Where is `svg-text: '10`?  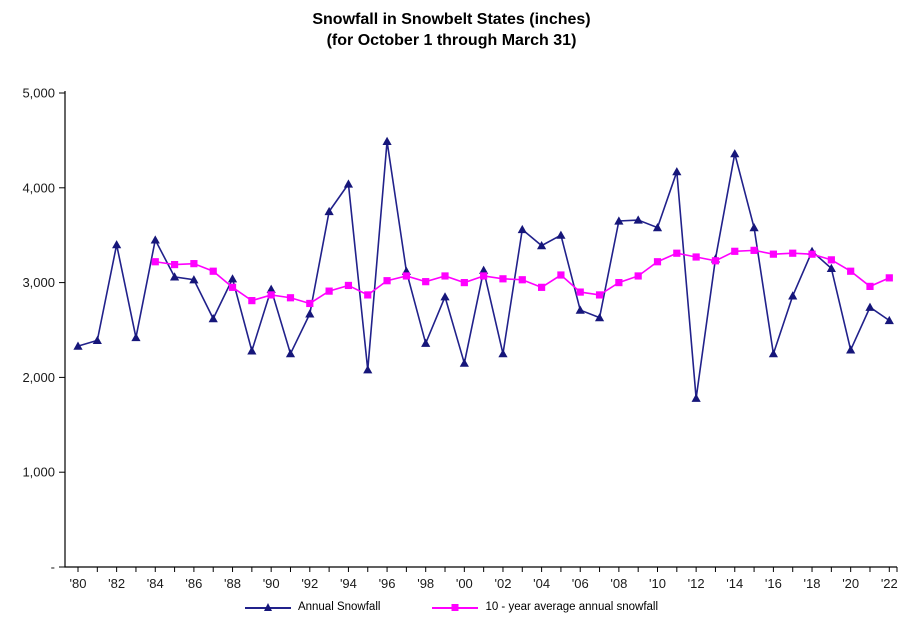
svg-text: '10 is located at coordinates (657, 583).